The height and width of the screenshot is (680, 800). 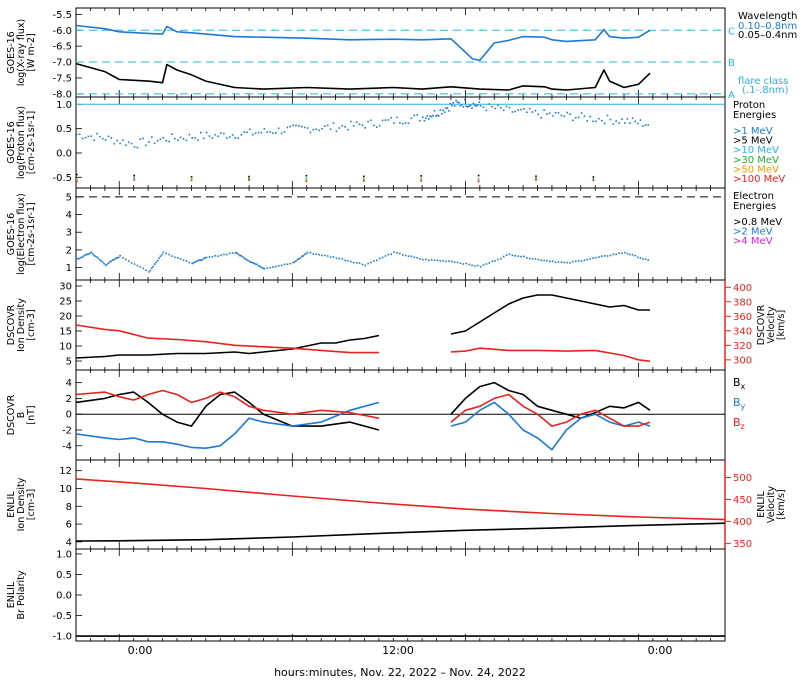 What do you see at coordinates (767, 16) in the screenshot?
I see `legend-title: Wavelength` at bounding box center [767, 16].